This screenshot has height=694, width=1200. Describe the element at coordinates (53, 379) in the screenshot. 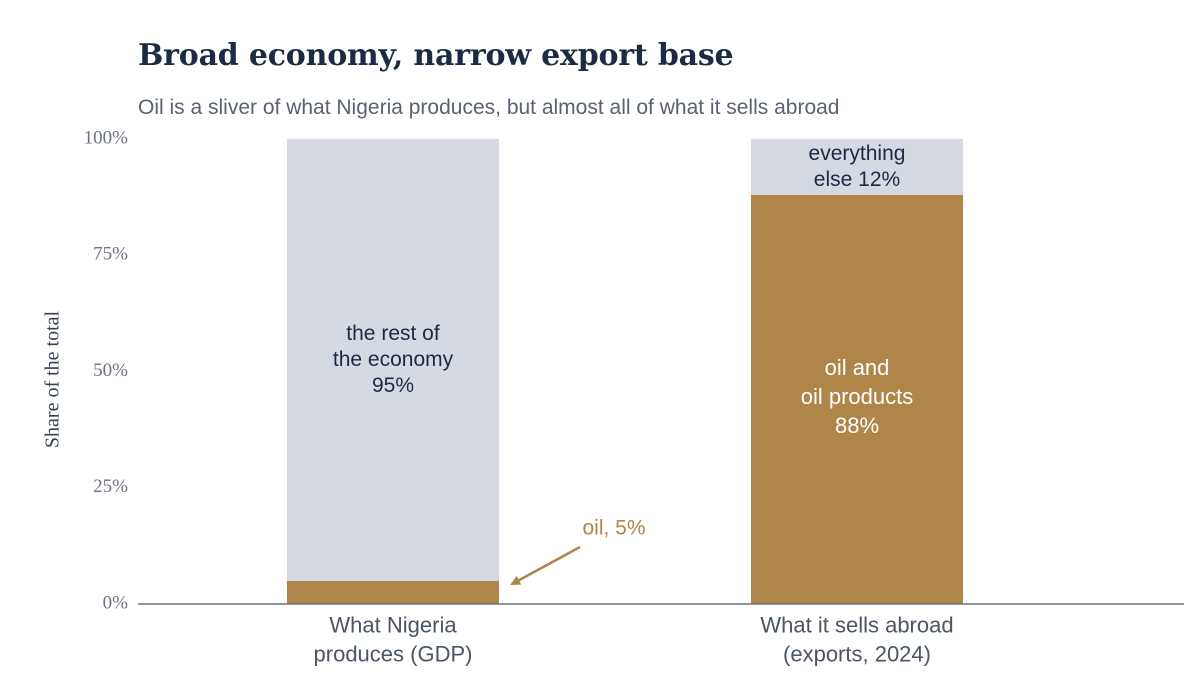

I see `y-axis-label: Share of the total` at that location.